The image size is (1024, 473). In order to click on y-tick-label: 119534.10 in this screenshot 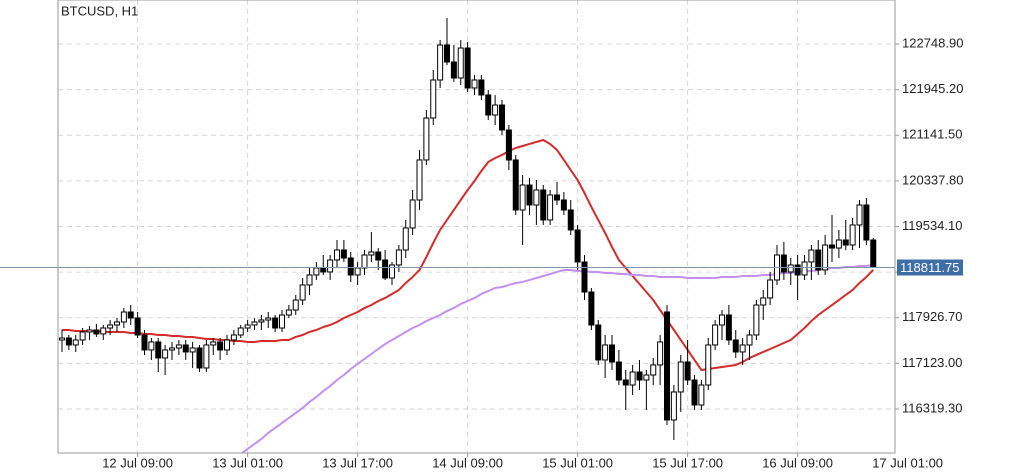, I will do `click(932, 225)`.